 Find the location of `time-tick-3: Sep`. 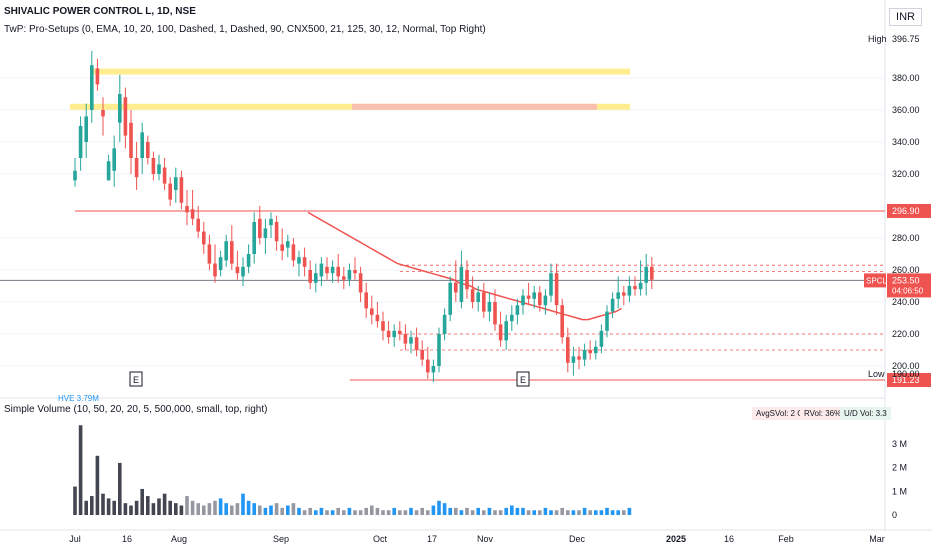

time-tick-3: Sep is located at coordinates (281, 539).